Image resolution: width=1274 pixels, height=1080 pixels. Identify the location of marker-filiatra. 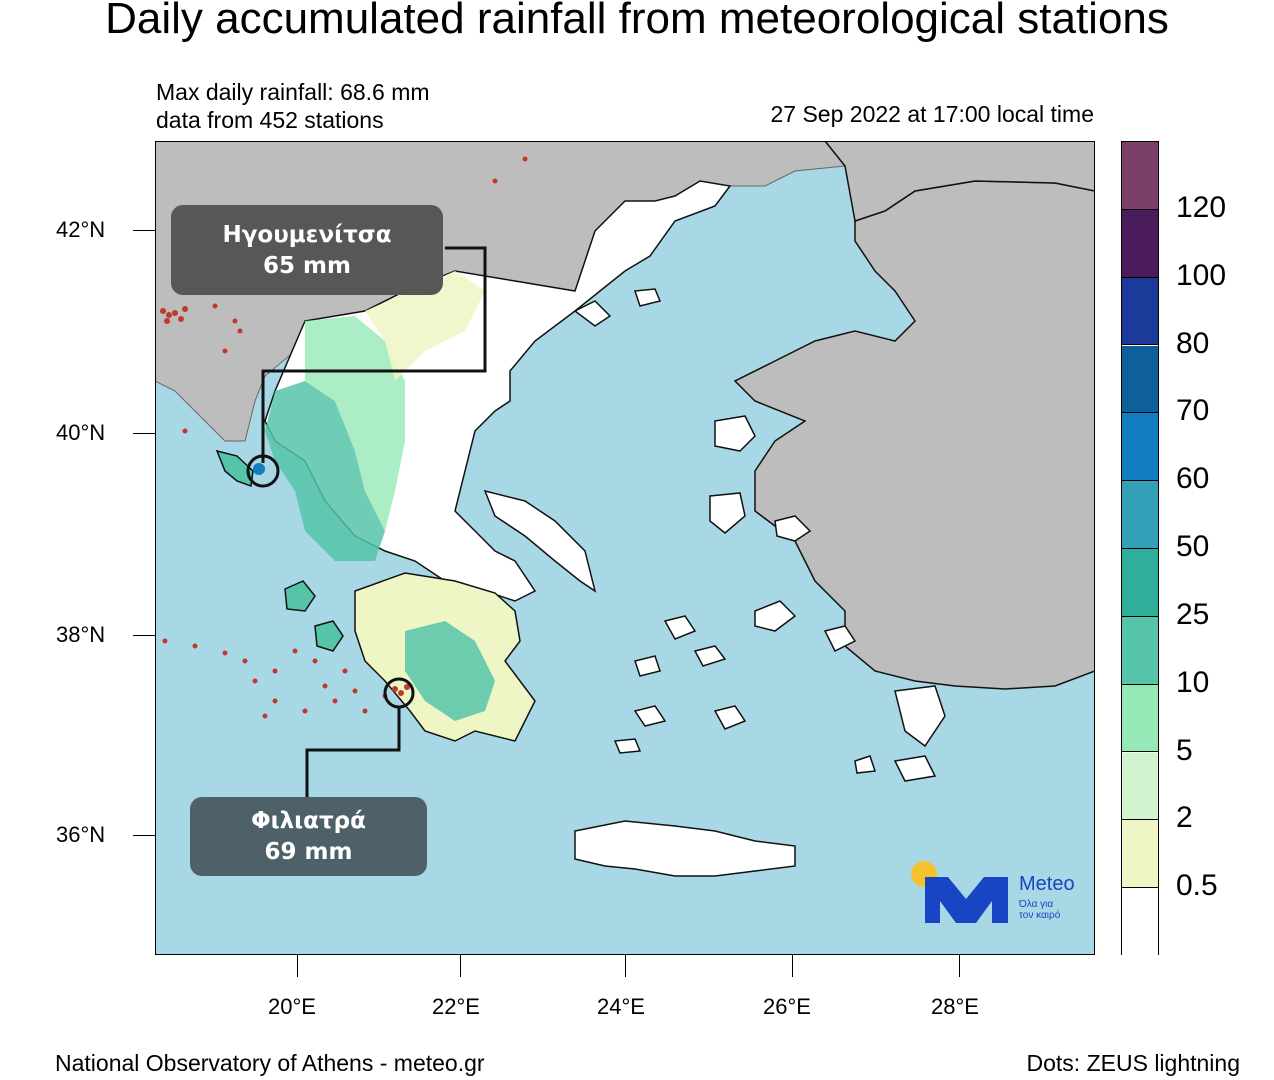
(399, 693).